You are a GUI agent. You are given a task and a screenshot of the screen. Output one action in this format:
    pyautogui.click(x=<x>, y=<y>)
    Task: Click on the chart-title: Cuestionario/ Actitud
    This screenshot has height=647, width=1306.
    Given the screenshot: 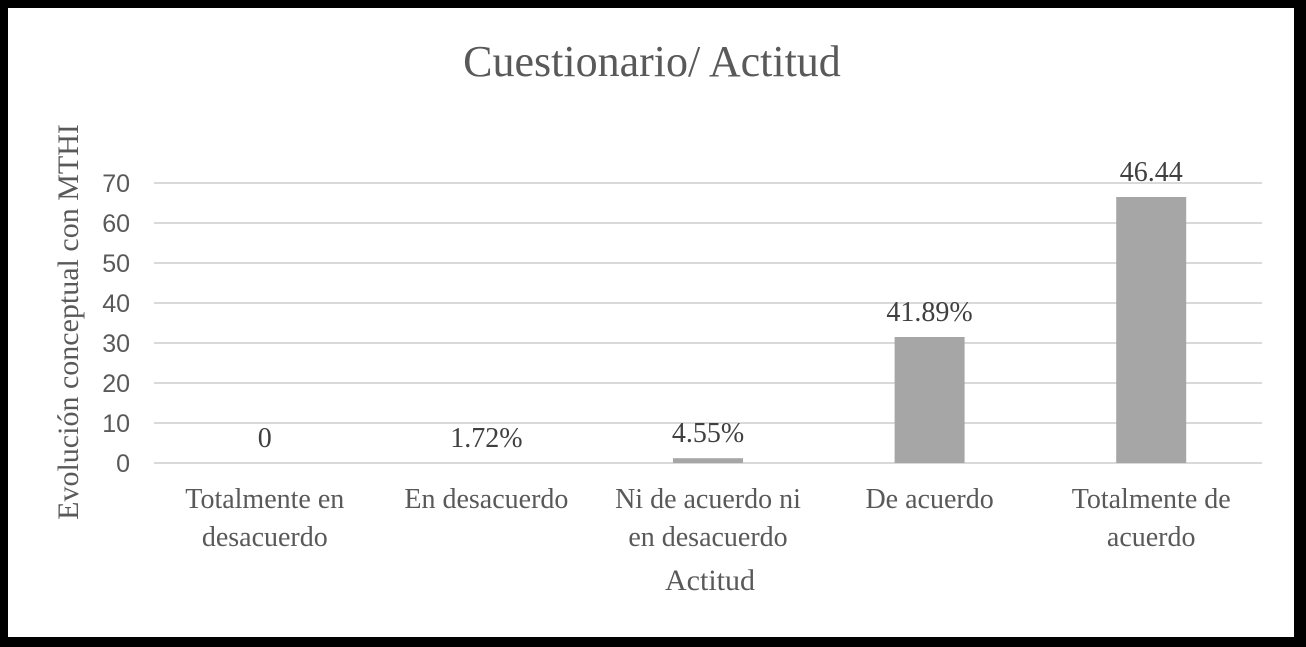 What is the action you would take?
    pyautogui.click(x=652, y=61)
    